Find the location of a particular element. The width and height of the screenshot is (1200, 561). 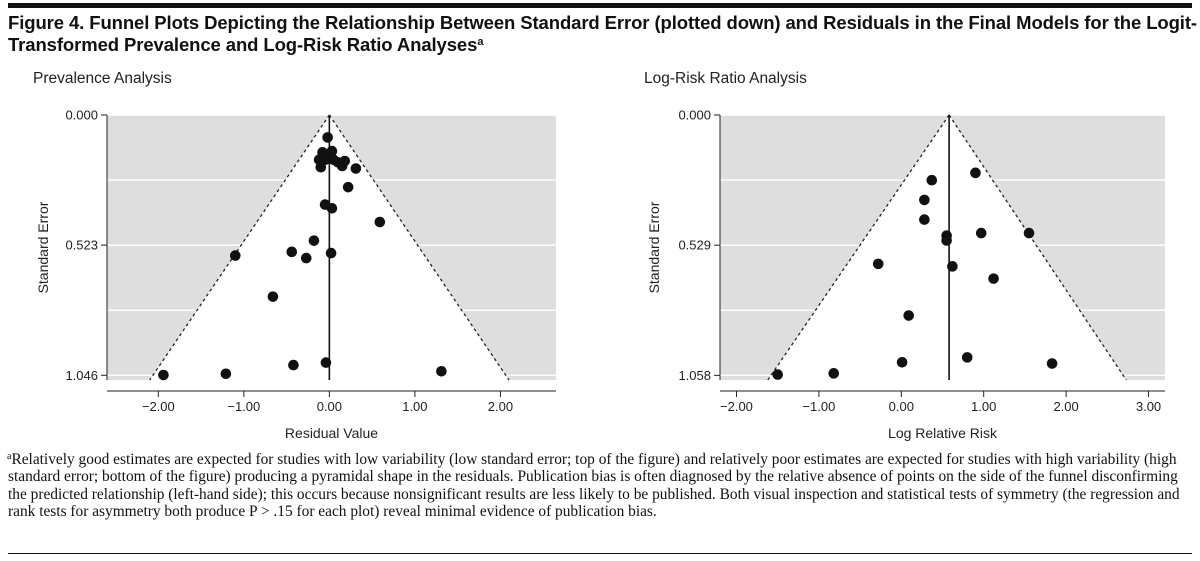

y-tick-label-2: 1.058 is located at coordinates (694, 375).